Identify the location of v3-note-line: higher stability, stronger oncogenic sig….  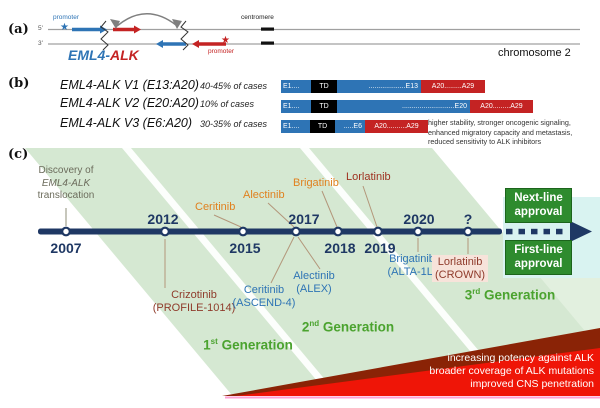
(499, 122).